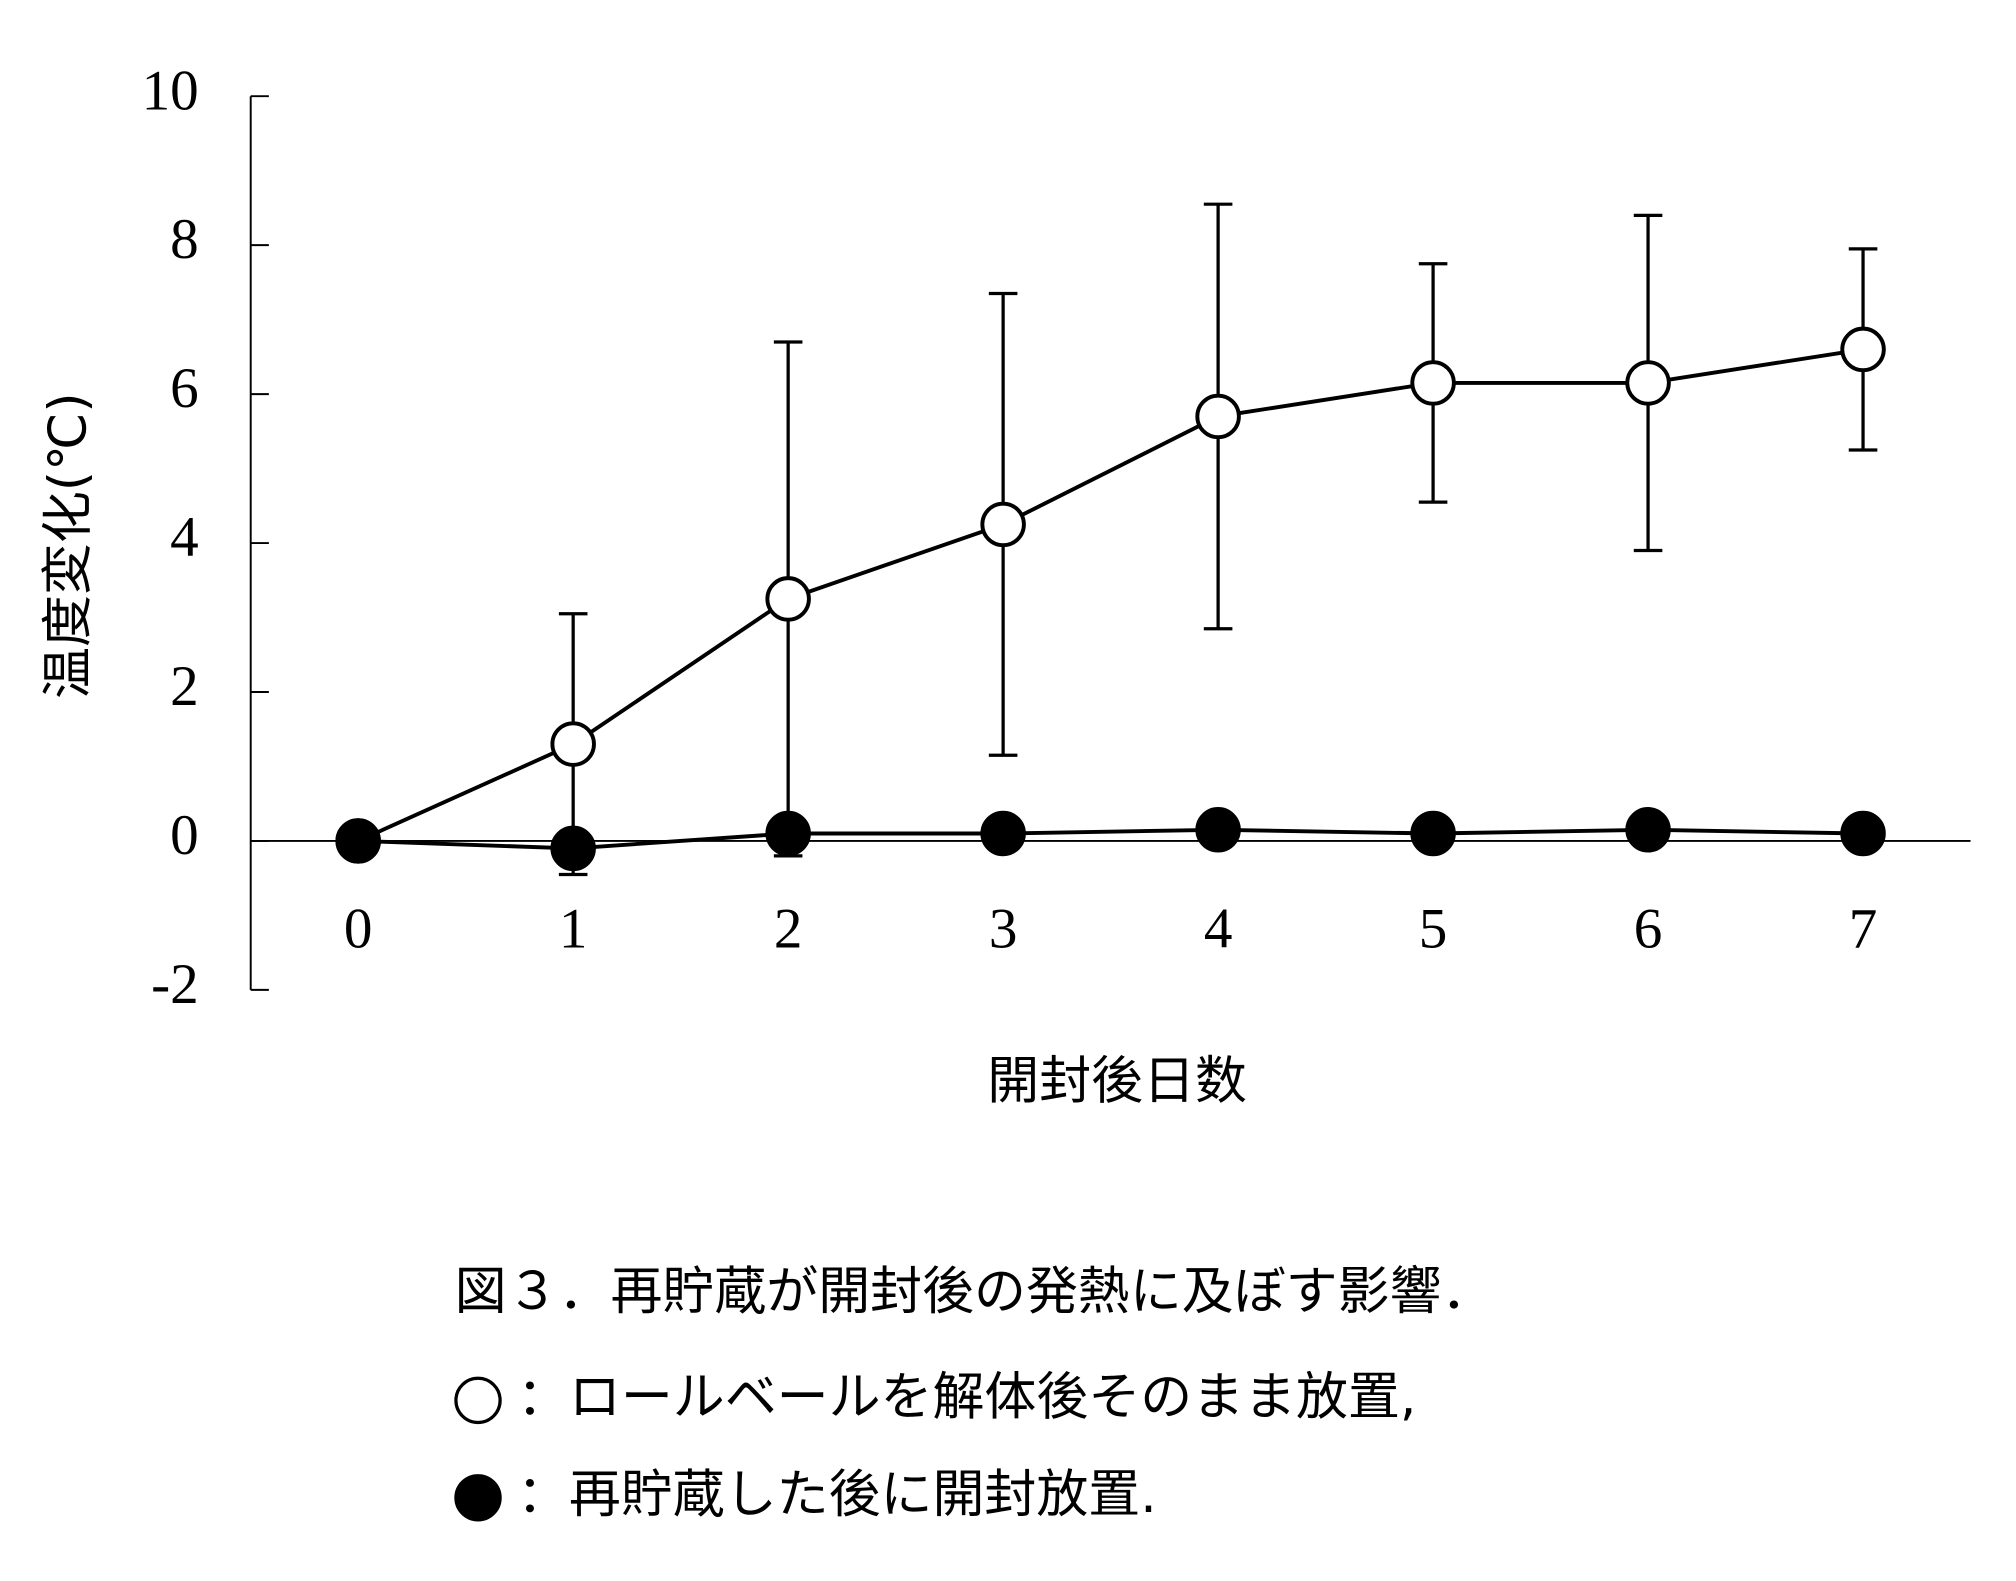 Image resolution: width=2016 pixels, height=1581 pixels. What do you see at coordinates (68, 545) in the screenshot?
I see `y-axis-label: 温度変化(℃)` at bounding box center [68, 545].